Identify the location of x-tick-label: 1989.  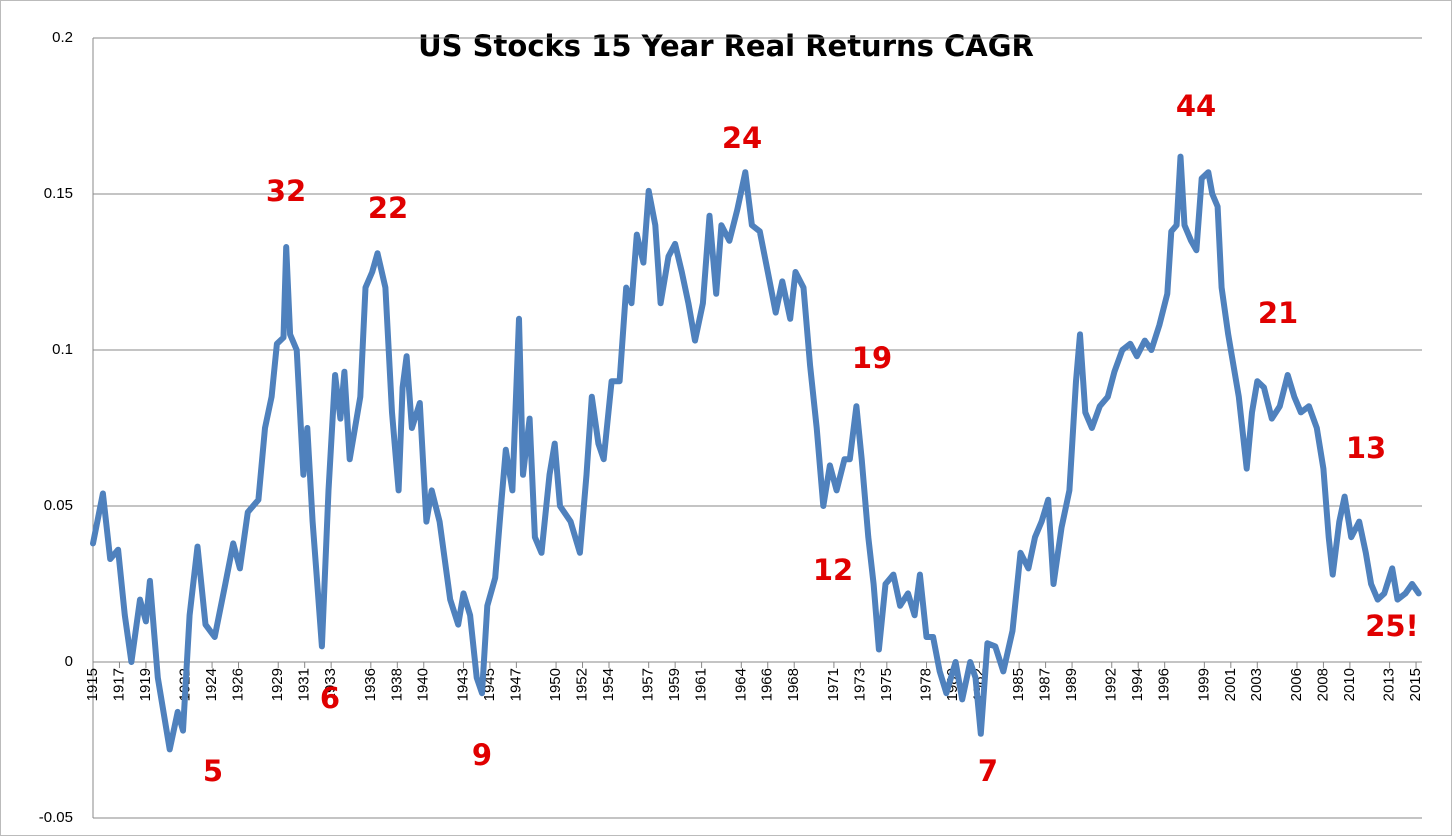
(1071, 684).